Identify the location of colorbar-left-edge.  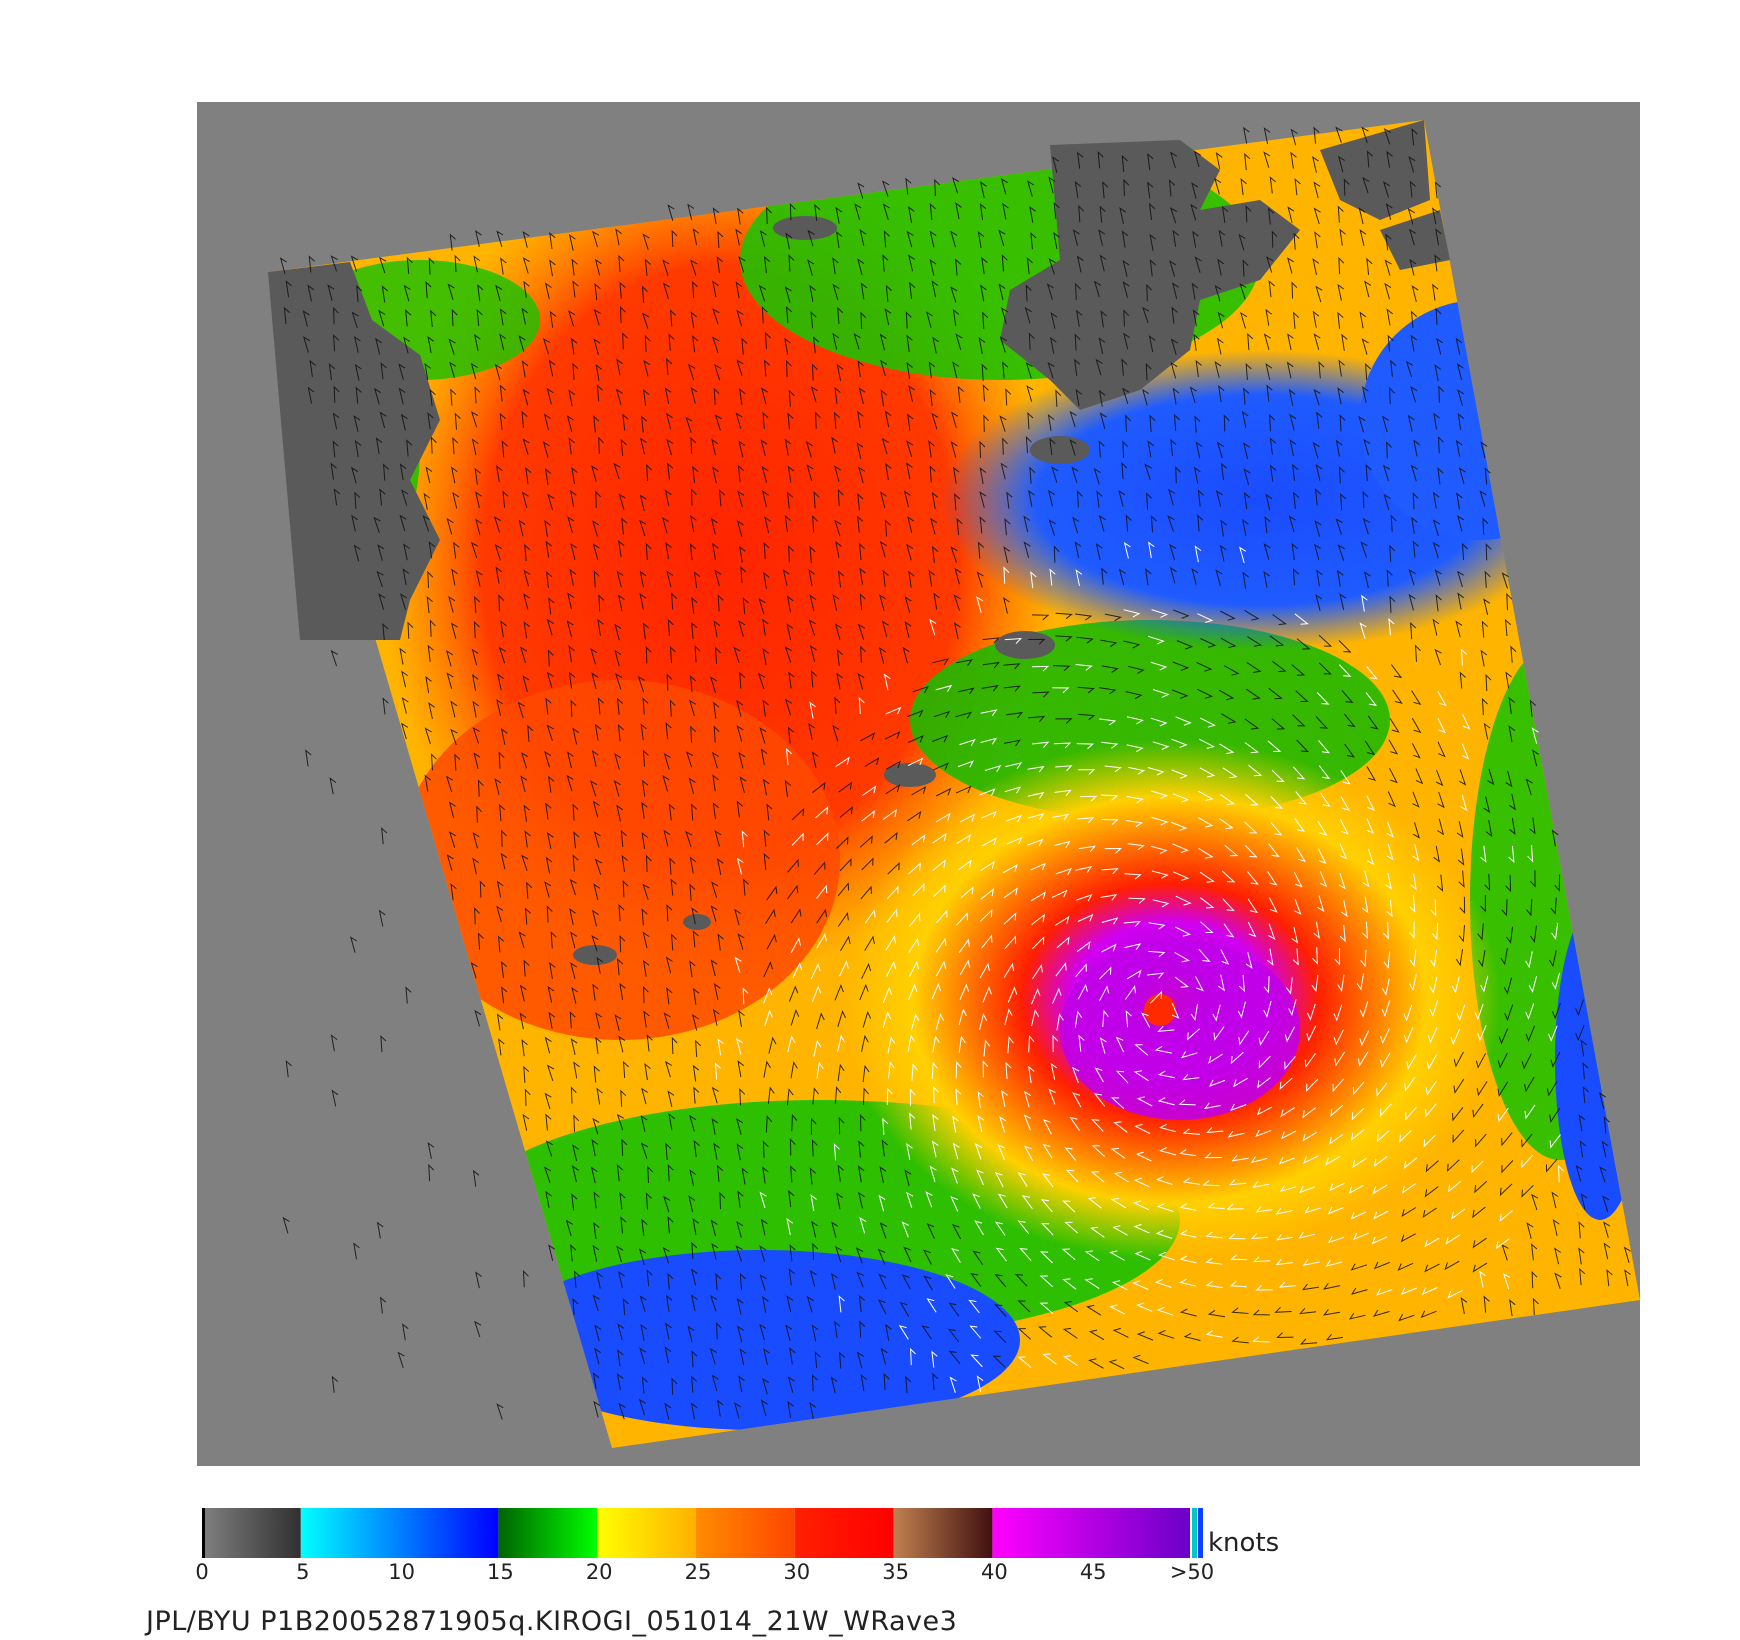
(203, 1533).